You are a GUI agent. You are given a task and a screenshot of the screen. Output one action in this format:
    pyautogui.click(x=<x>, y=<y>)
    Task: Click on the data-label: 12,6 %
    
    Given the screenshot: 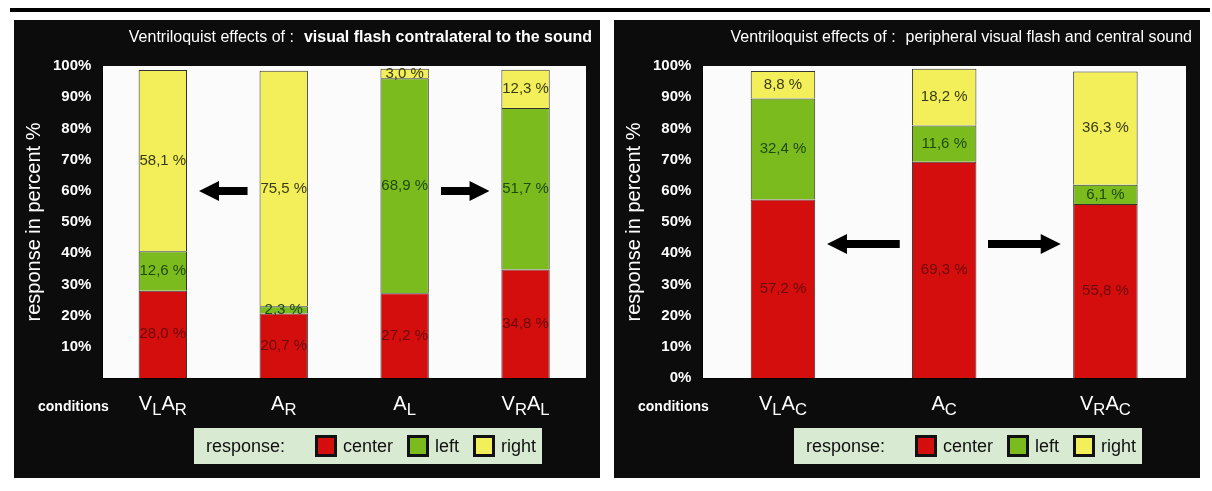 What is the action you would take?
    pyautogui.click(x=163, y=270)
    